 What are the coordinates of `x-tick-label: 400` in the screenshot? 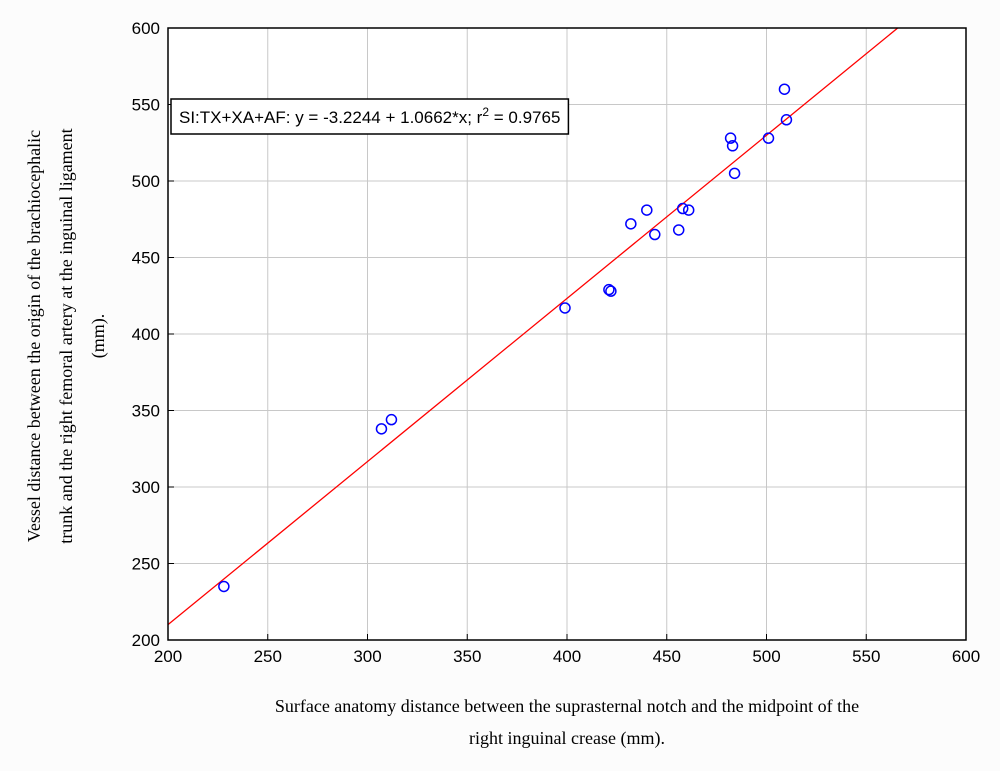 It's located at (567, 656).